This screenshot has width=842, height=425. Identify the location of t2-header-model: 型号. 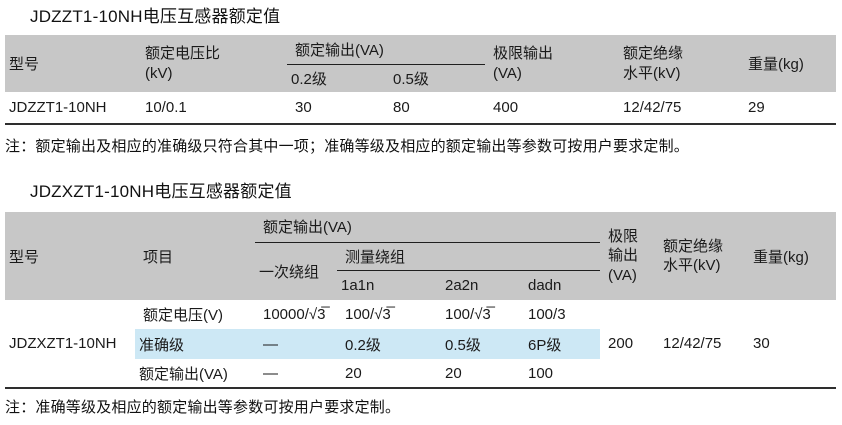
(70, 256).